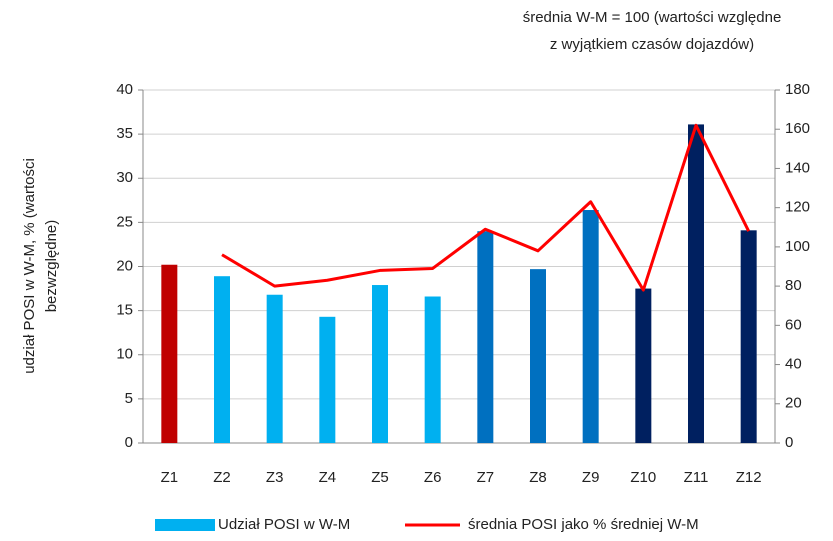 The width and height of the screenshot is (833, 541). What do you see at coordinates (51, 266) in the screenshot?
I see `y-axis-label-line: bezwzględne)` at bounding box center [51, 266].